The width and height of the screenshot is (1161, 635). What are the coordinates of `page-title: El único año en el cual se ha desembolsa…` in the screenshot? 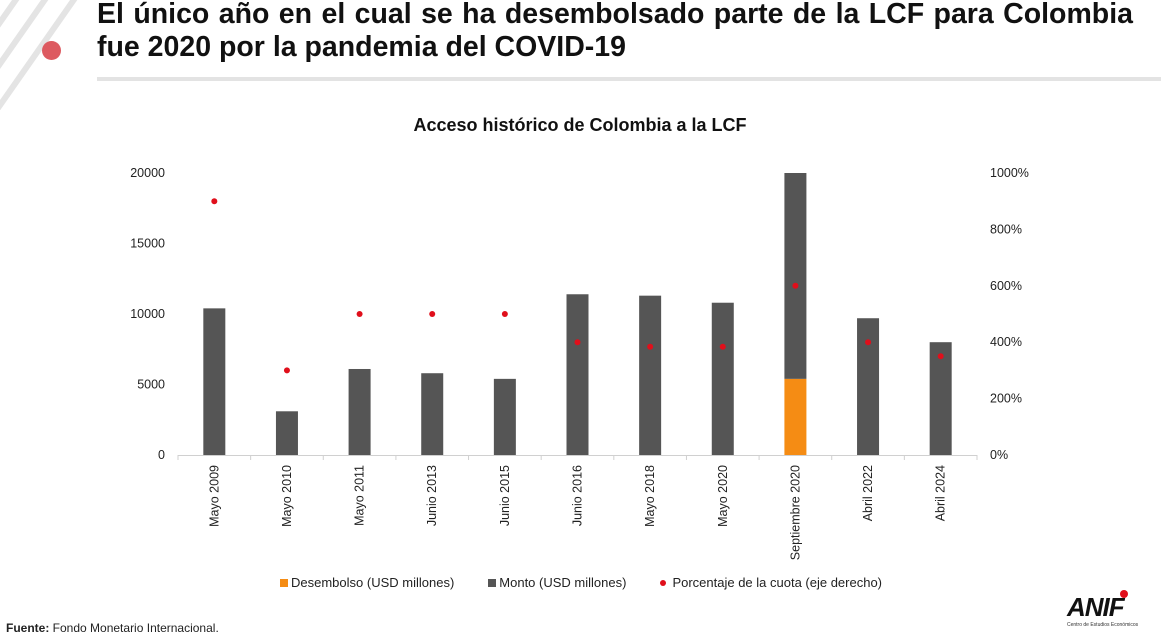 It's located at (615, 31).